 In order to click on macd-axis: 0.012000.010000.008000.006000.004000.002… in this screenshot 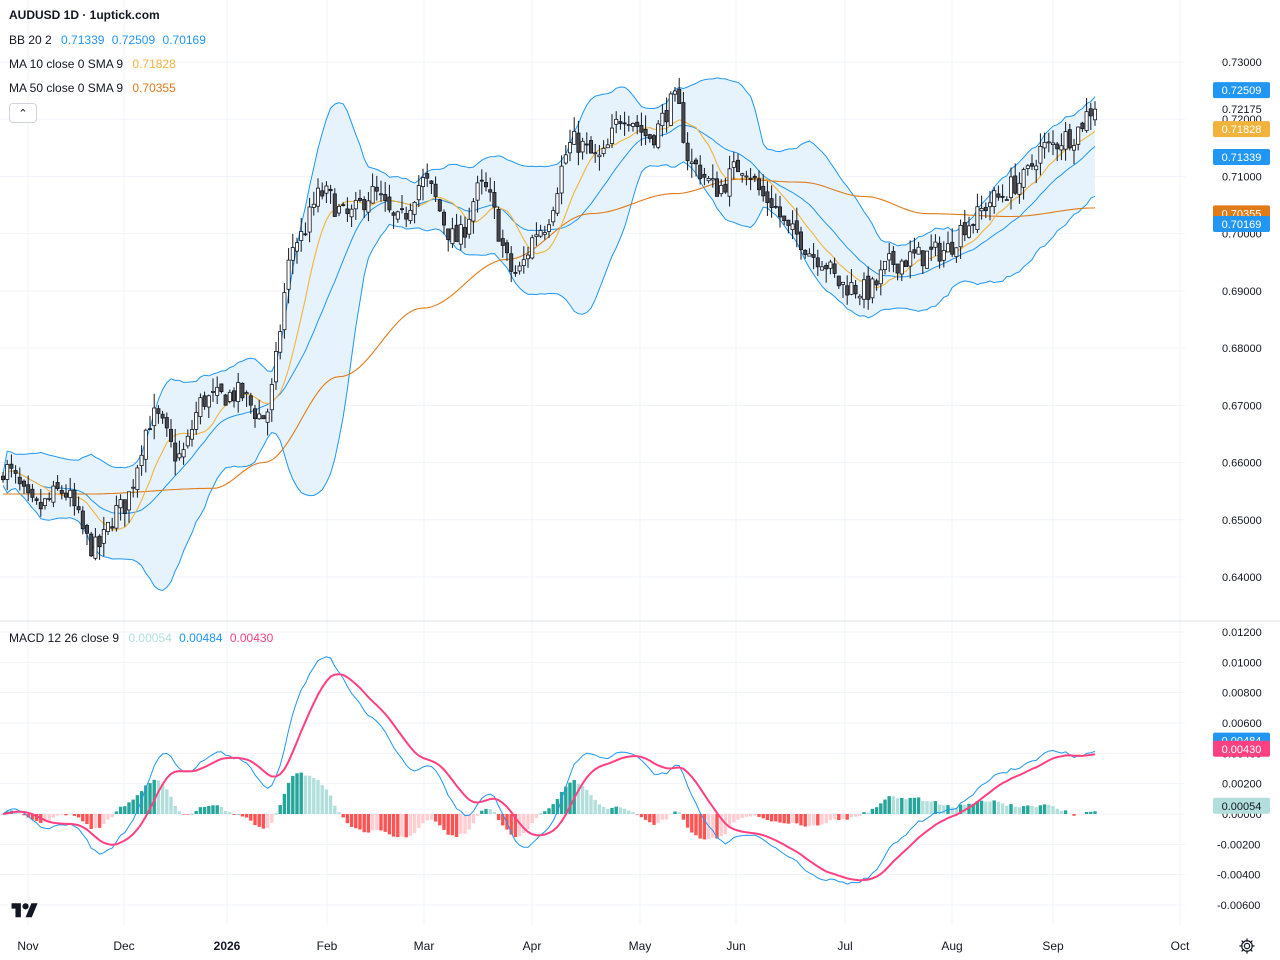, I will do `click(1239, 769)`.